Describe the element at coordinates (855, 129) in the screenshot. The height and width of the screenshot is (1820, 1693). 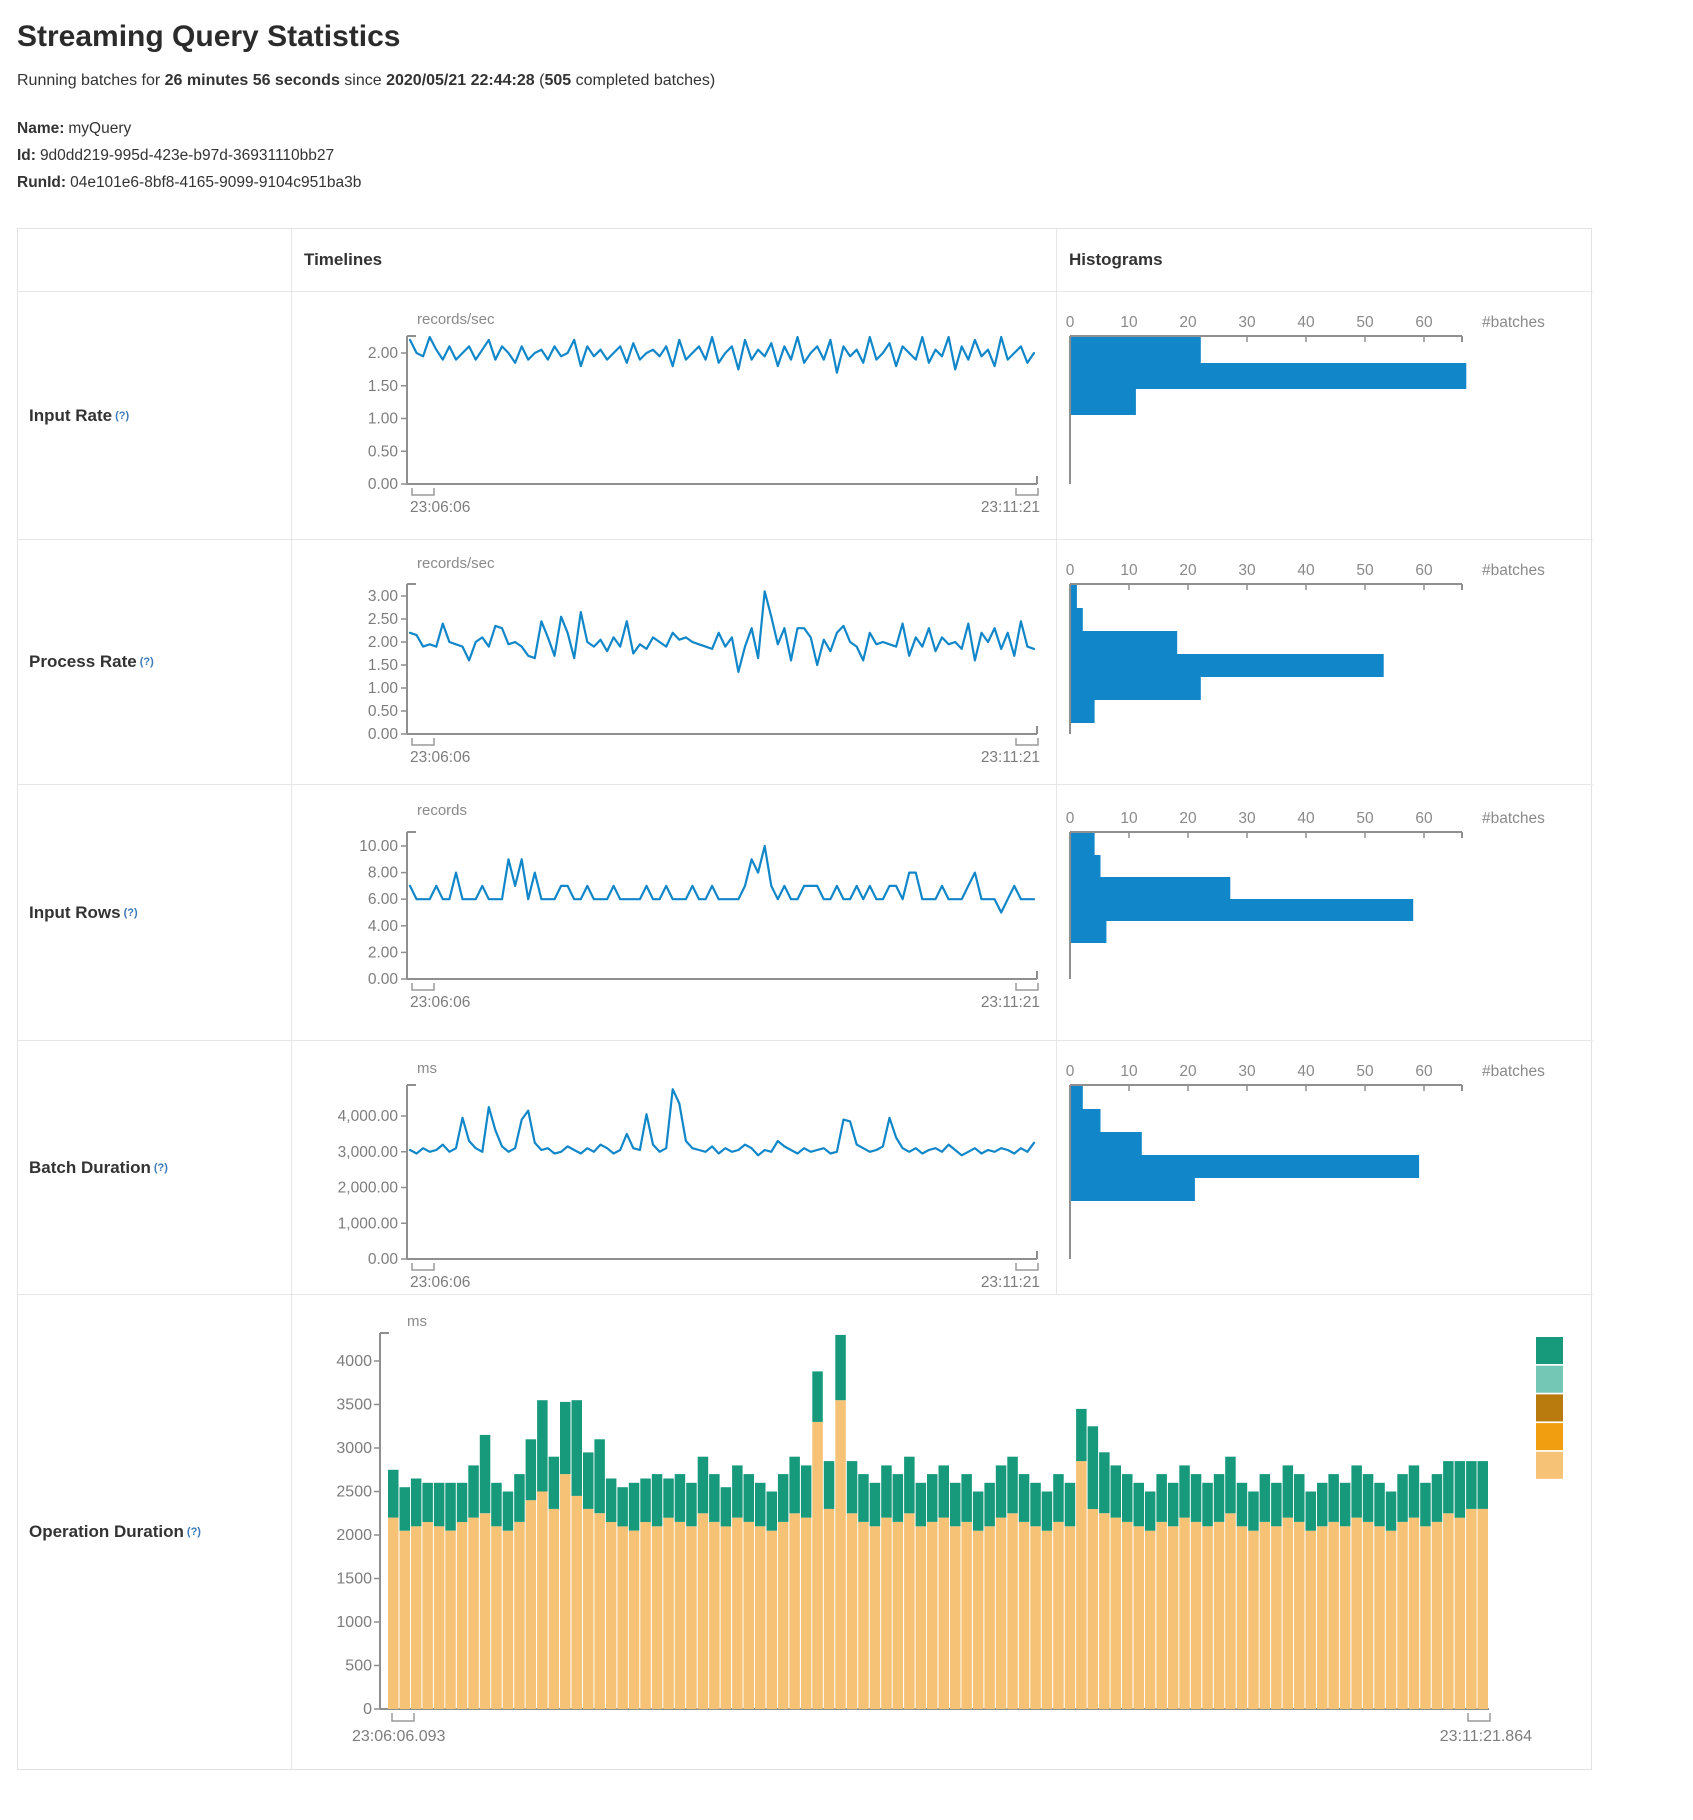
I see `query-name-line: Name: myQuery` at that location.